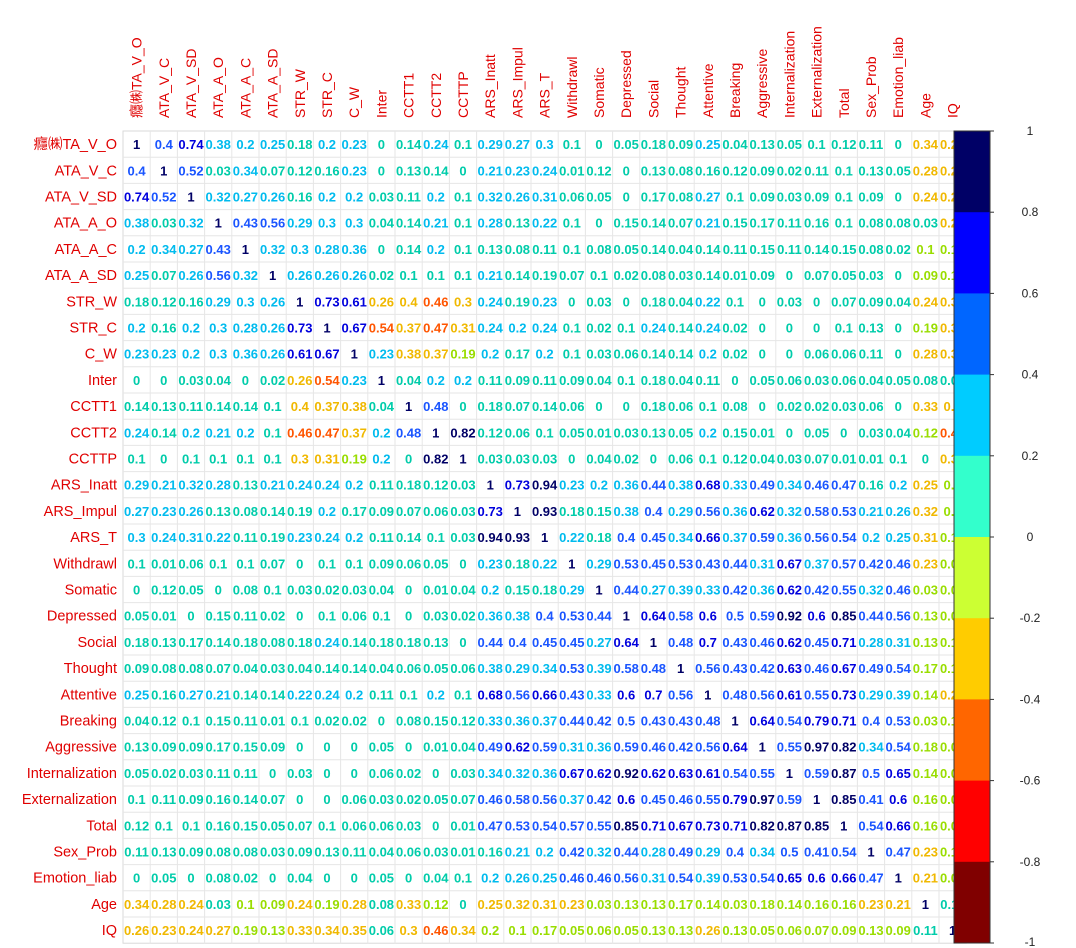 The width and height of the screenshot is (1076, 948). I want to click on heatmap-cell-value: 0.58, so click(680, 616).